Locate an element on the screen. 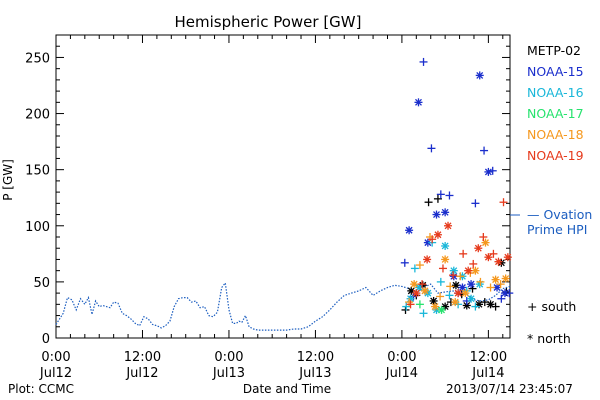 This screenshot has width=600, height=400. y-axis-label: P [GW] is located at coordinates (8, 180).